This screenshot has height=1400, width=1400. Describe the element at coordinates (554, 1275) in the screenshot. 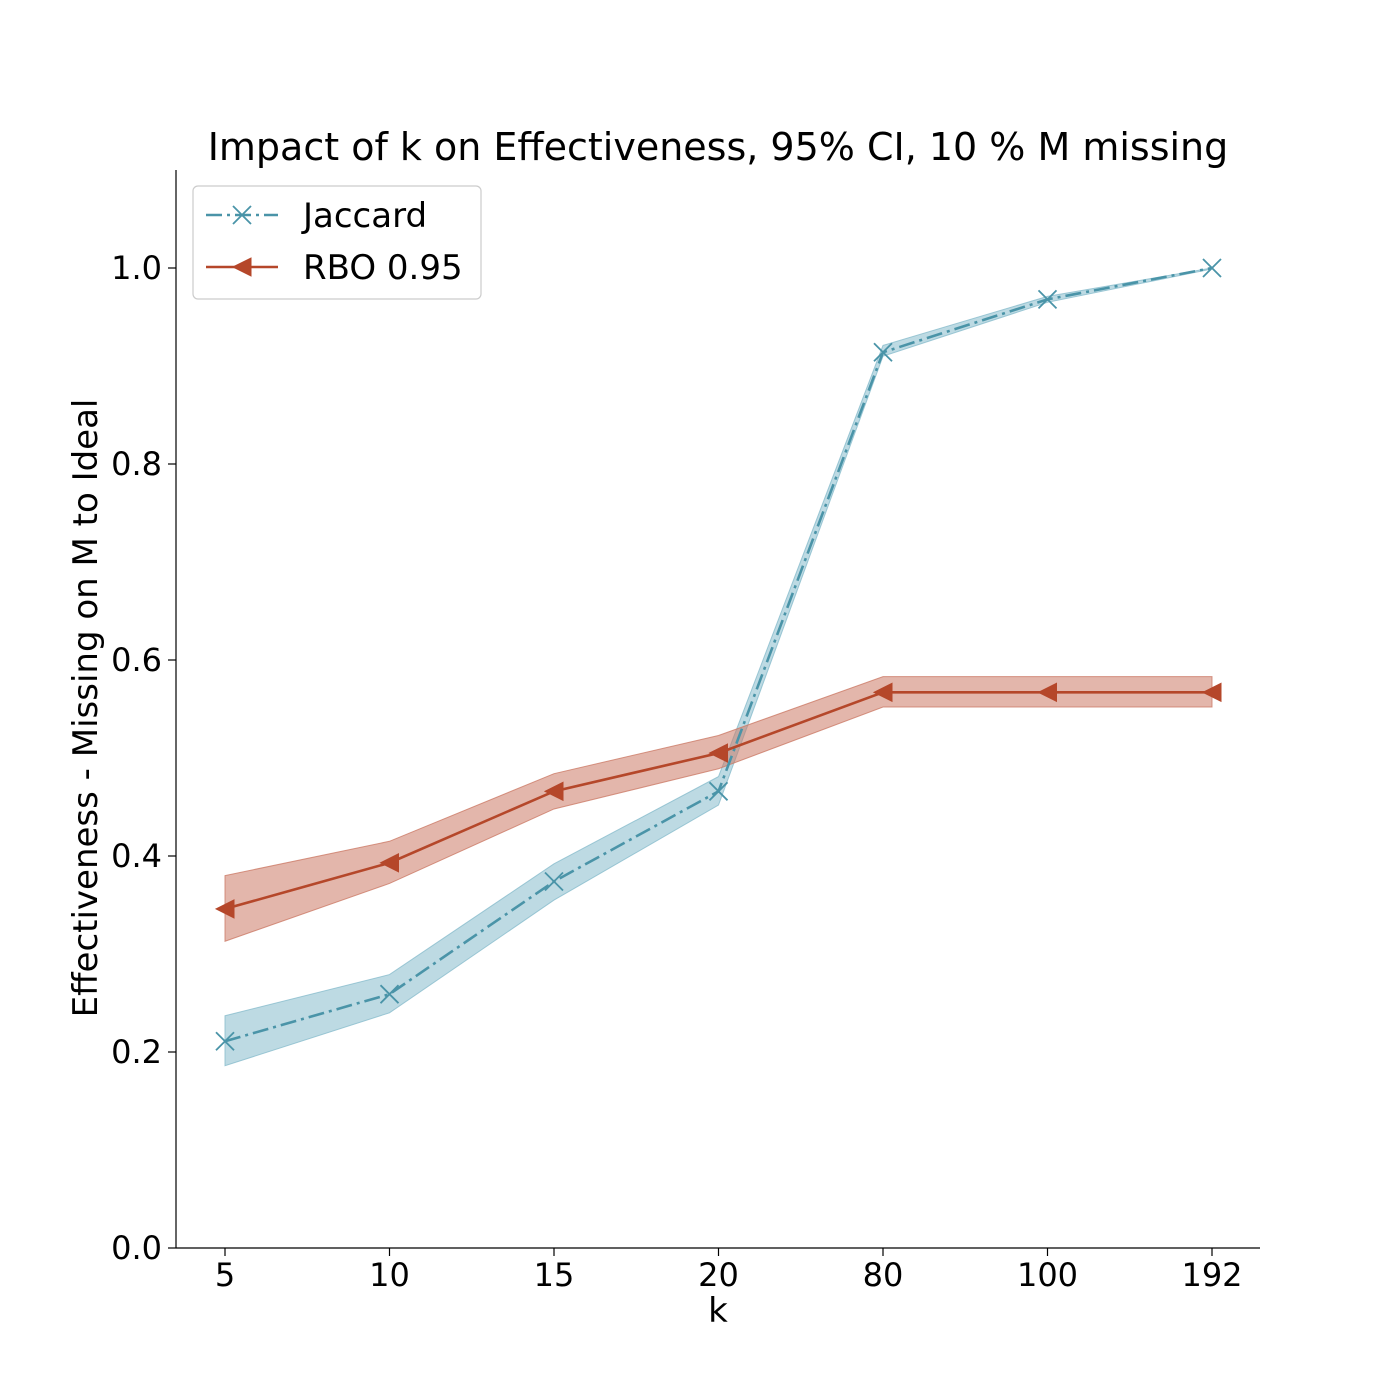

I see `x-tick-label: 15` at that location.